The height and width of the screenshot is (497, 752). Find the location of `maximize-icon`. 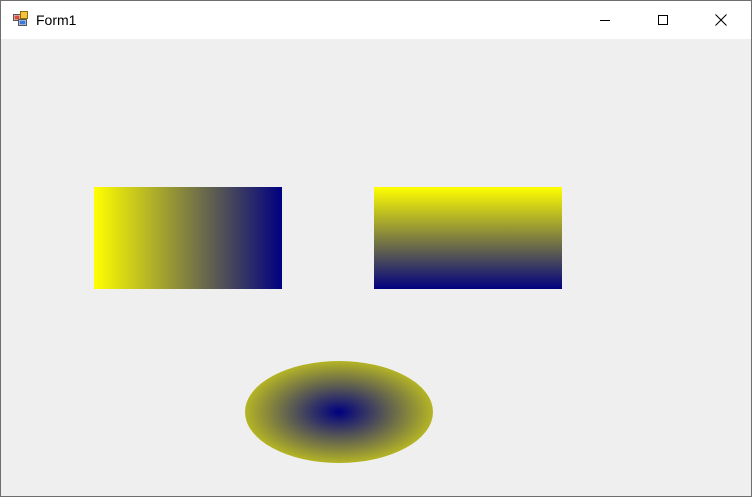

maximize-icon is located at coordinates (663, 20).